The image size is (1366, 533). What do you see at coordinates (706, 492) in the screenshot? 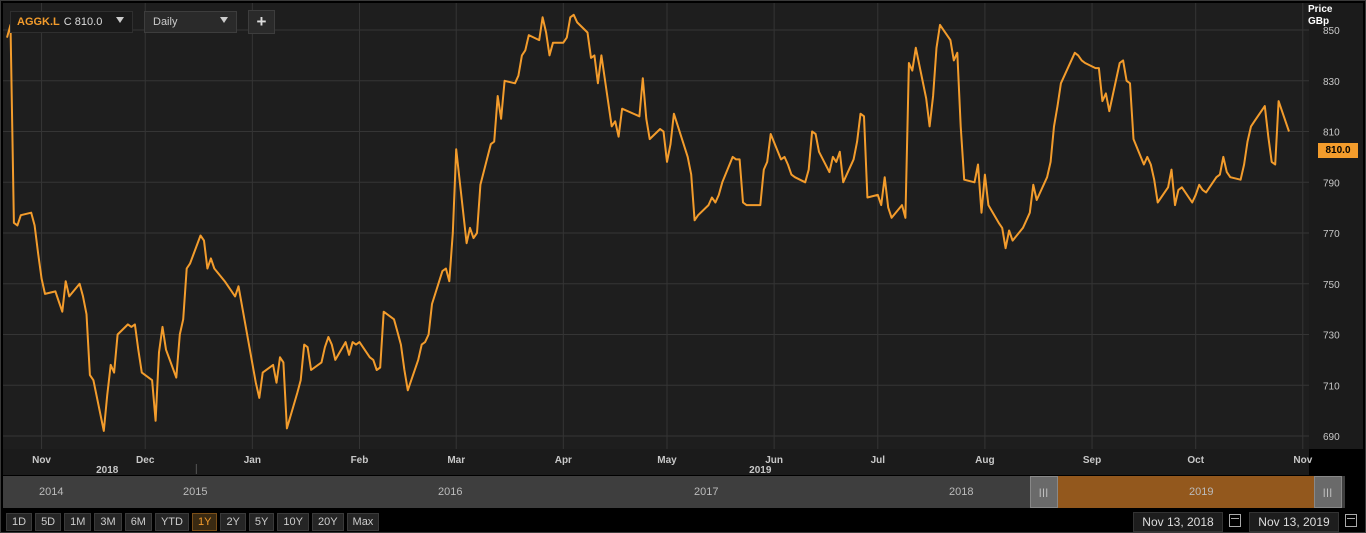
I see `navigator-year-label: 2017` at bounding box center [706, 492].